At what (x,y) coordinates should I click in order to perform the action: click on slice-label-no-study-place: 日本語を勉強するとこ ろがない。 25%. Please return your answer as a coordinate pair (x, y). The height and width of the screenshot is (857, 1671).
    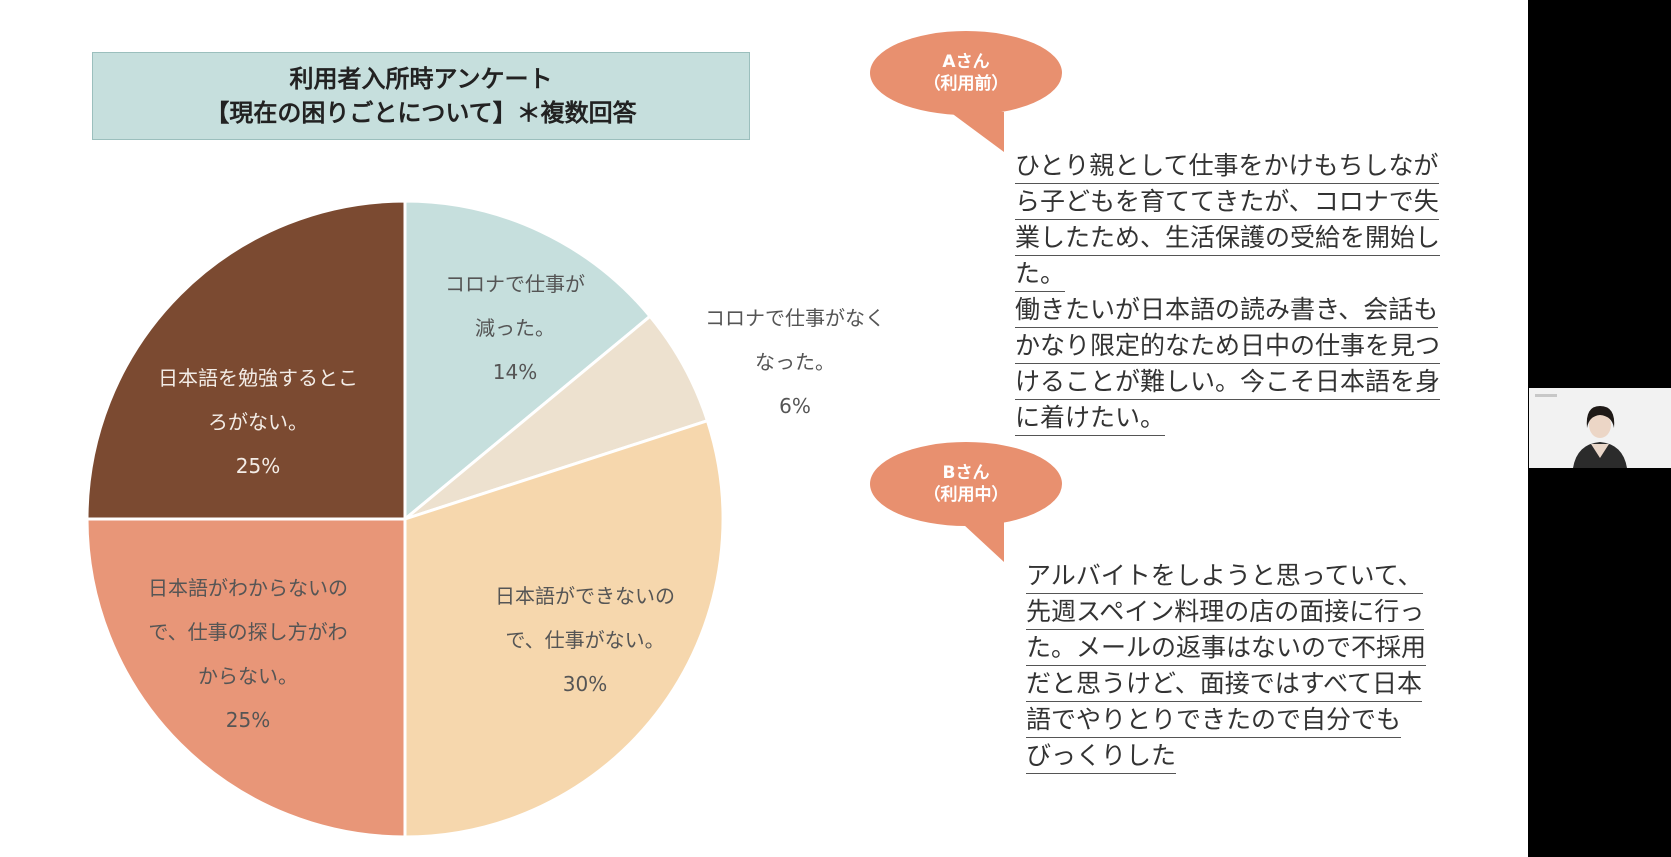
    Looking at the image, I should click on (258, 422).